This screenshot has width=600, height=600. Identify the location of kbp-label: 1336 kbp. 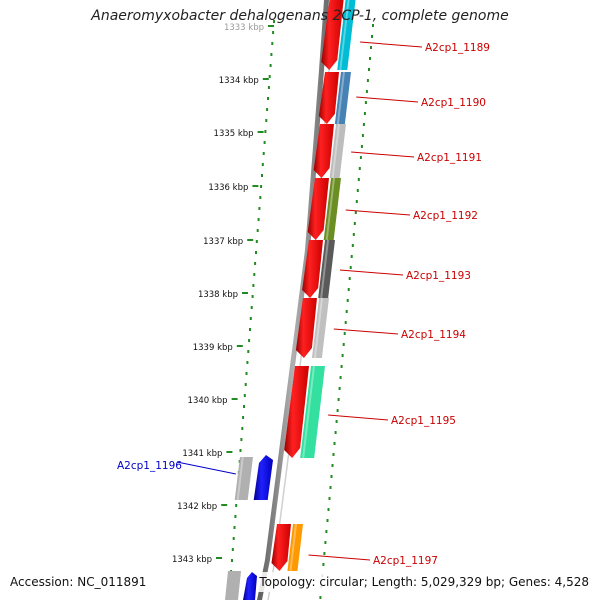
(228, 188).